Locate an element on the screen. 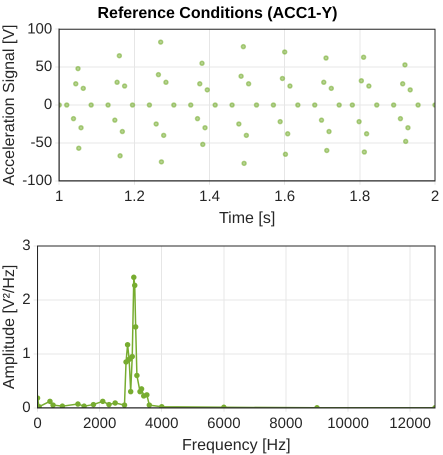 The height and width of the screenshot is (455, 443). x-tick-label: 1 is located at coordinates (59, 196).